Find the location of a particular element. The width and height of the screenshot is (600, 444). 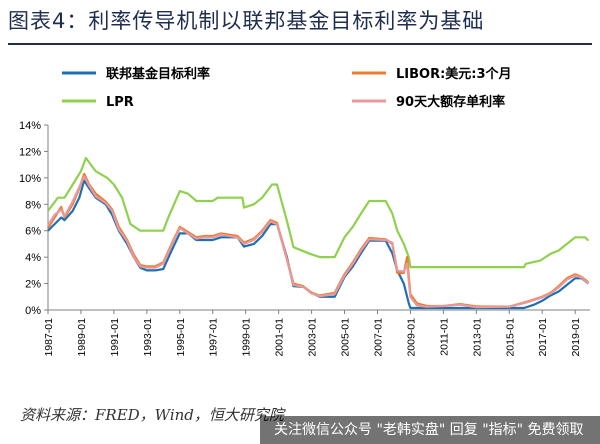

x-tick-label: 2009-01 is located at coordinates (411, 337).